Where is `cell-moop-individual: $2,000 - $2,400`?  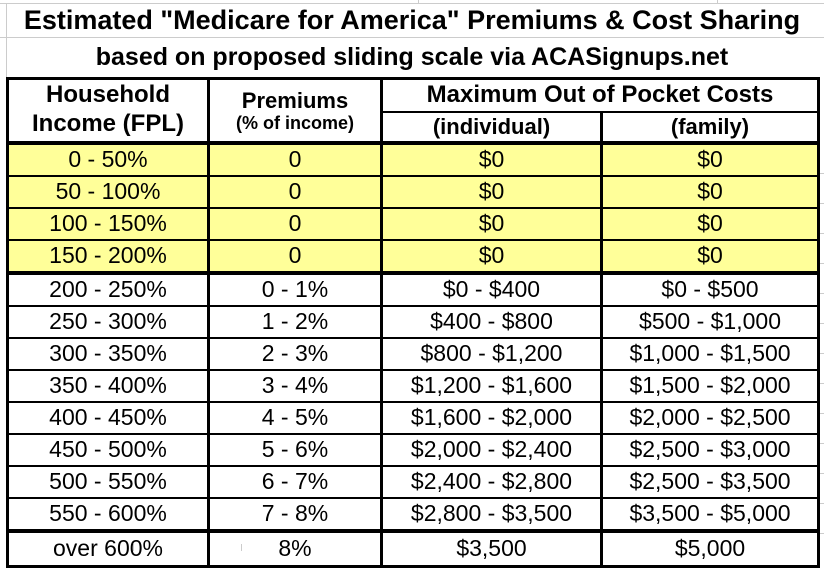 cell-moop-individual: $2,000 - $2,400 is located at coordinates (491, 449).